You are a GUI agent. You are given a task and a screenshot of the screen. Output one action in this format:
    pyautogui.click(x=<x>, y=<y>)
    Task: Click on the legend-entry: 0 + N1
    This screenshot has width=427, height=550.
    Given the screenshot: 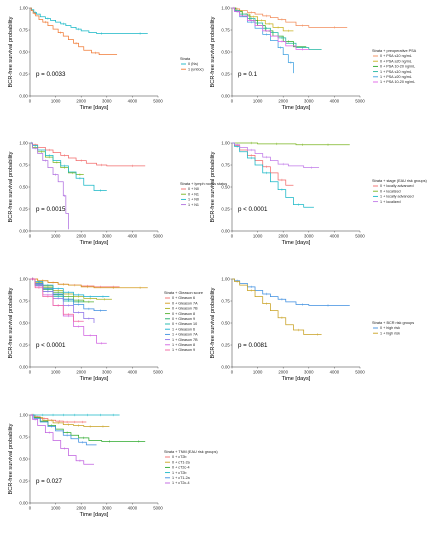 What is the action you would take?
    pyautogui.click(x=193, y=194)
    